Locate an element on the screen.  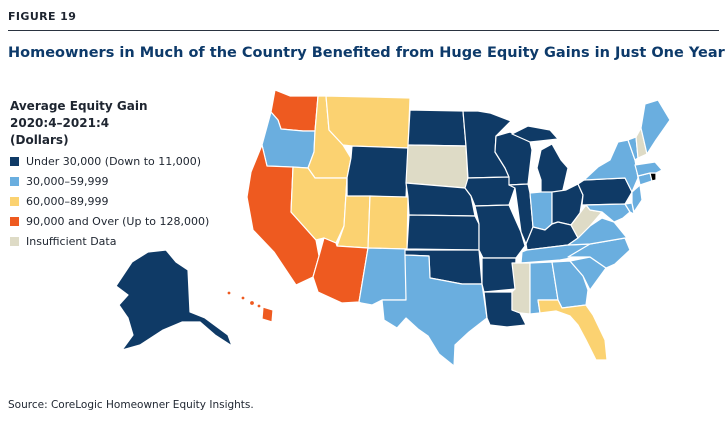
legend-item-under-30000: Under 30,000 (Down to 11,000) is located at coordinates (125, 161).